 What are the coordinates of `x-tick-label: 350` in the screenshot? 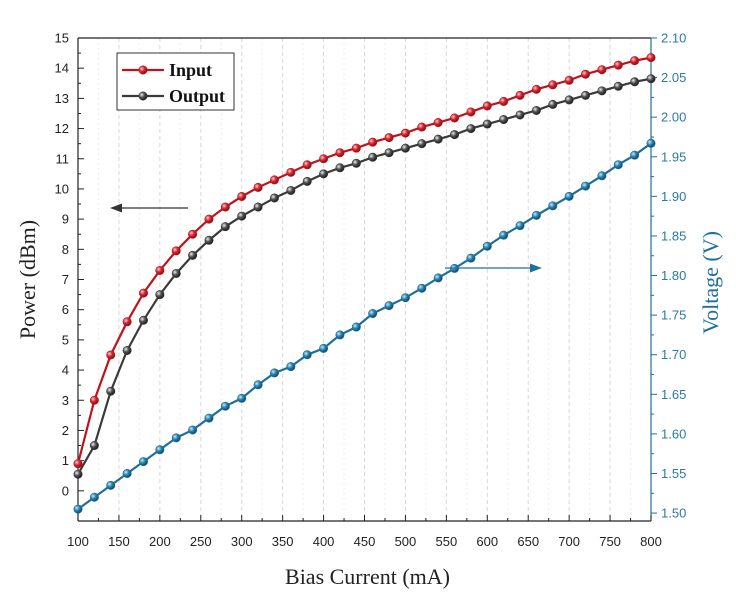 It's located at (283, 541).